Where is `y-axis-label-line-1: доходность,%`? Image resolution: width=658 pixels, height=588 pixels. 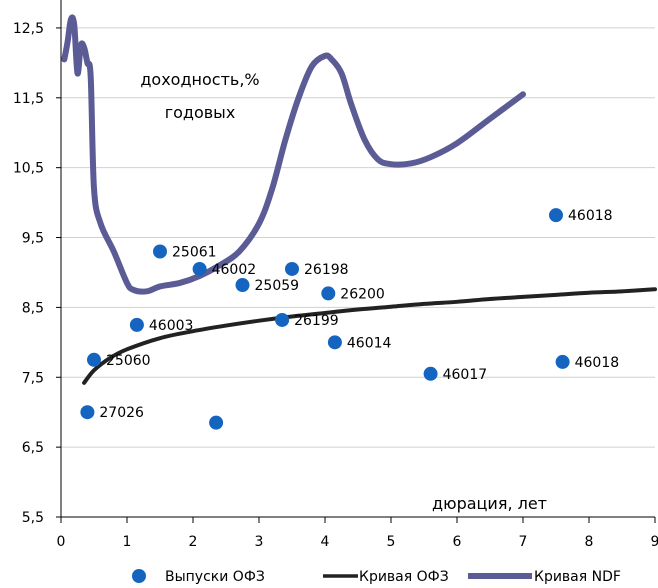 y-axis-label-line-1: доходность,% is located at coordinates (199, 79).